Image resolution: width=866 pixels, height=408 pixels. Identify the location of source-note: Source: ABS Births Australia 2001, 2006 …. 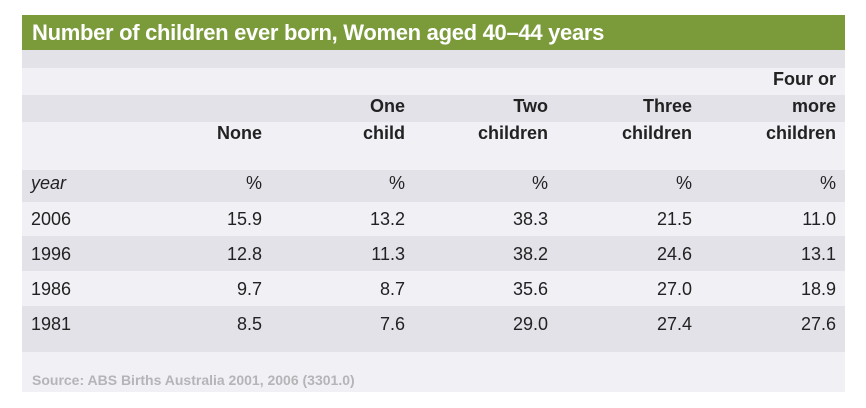
(193, 380).